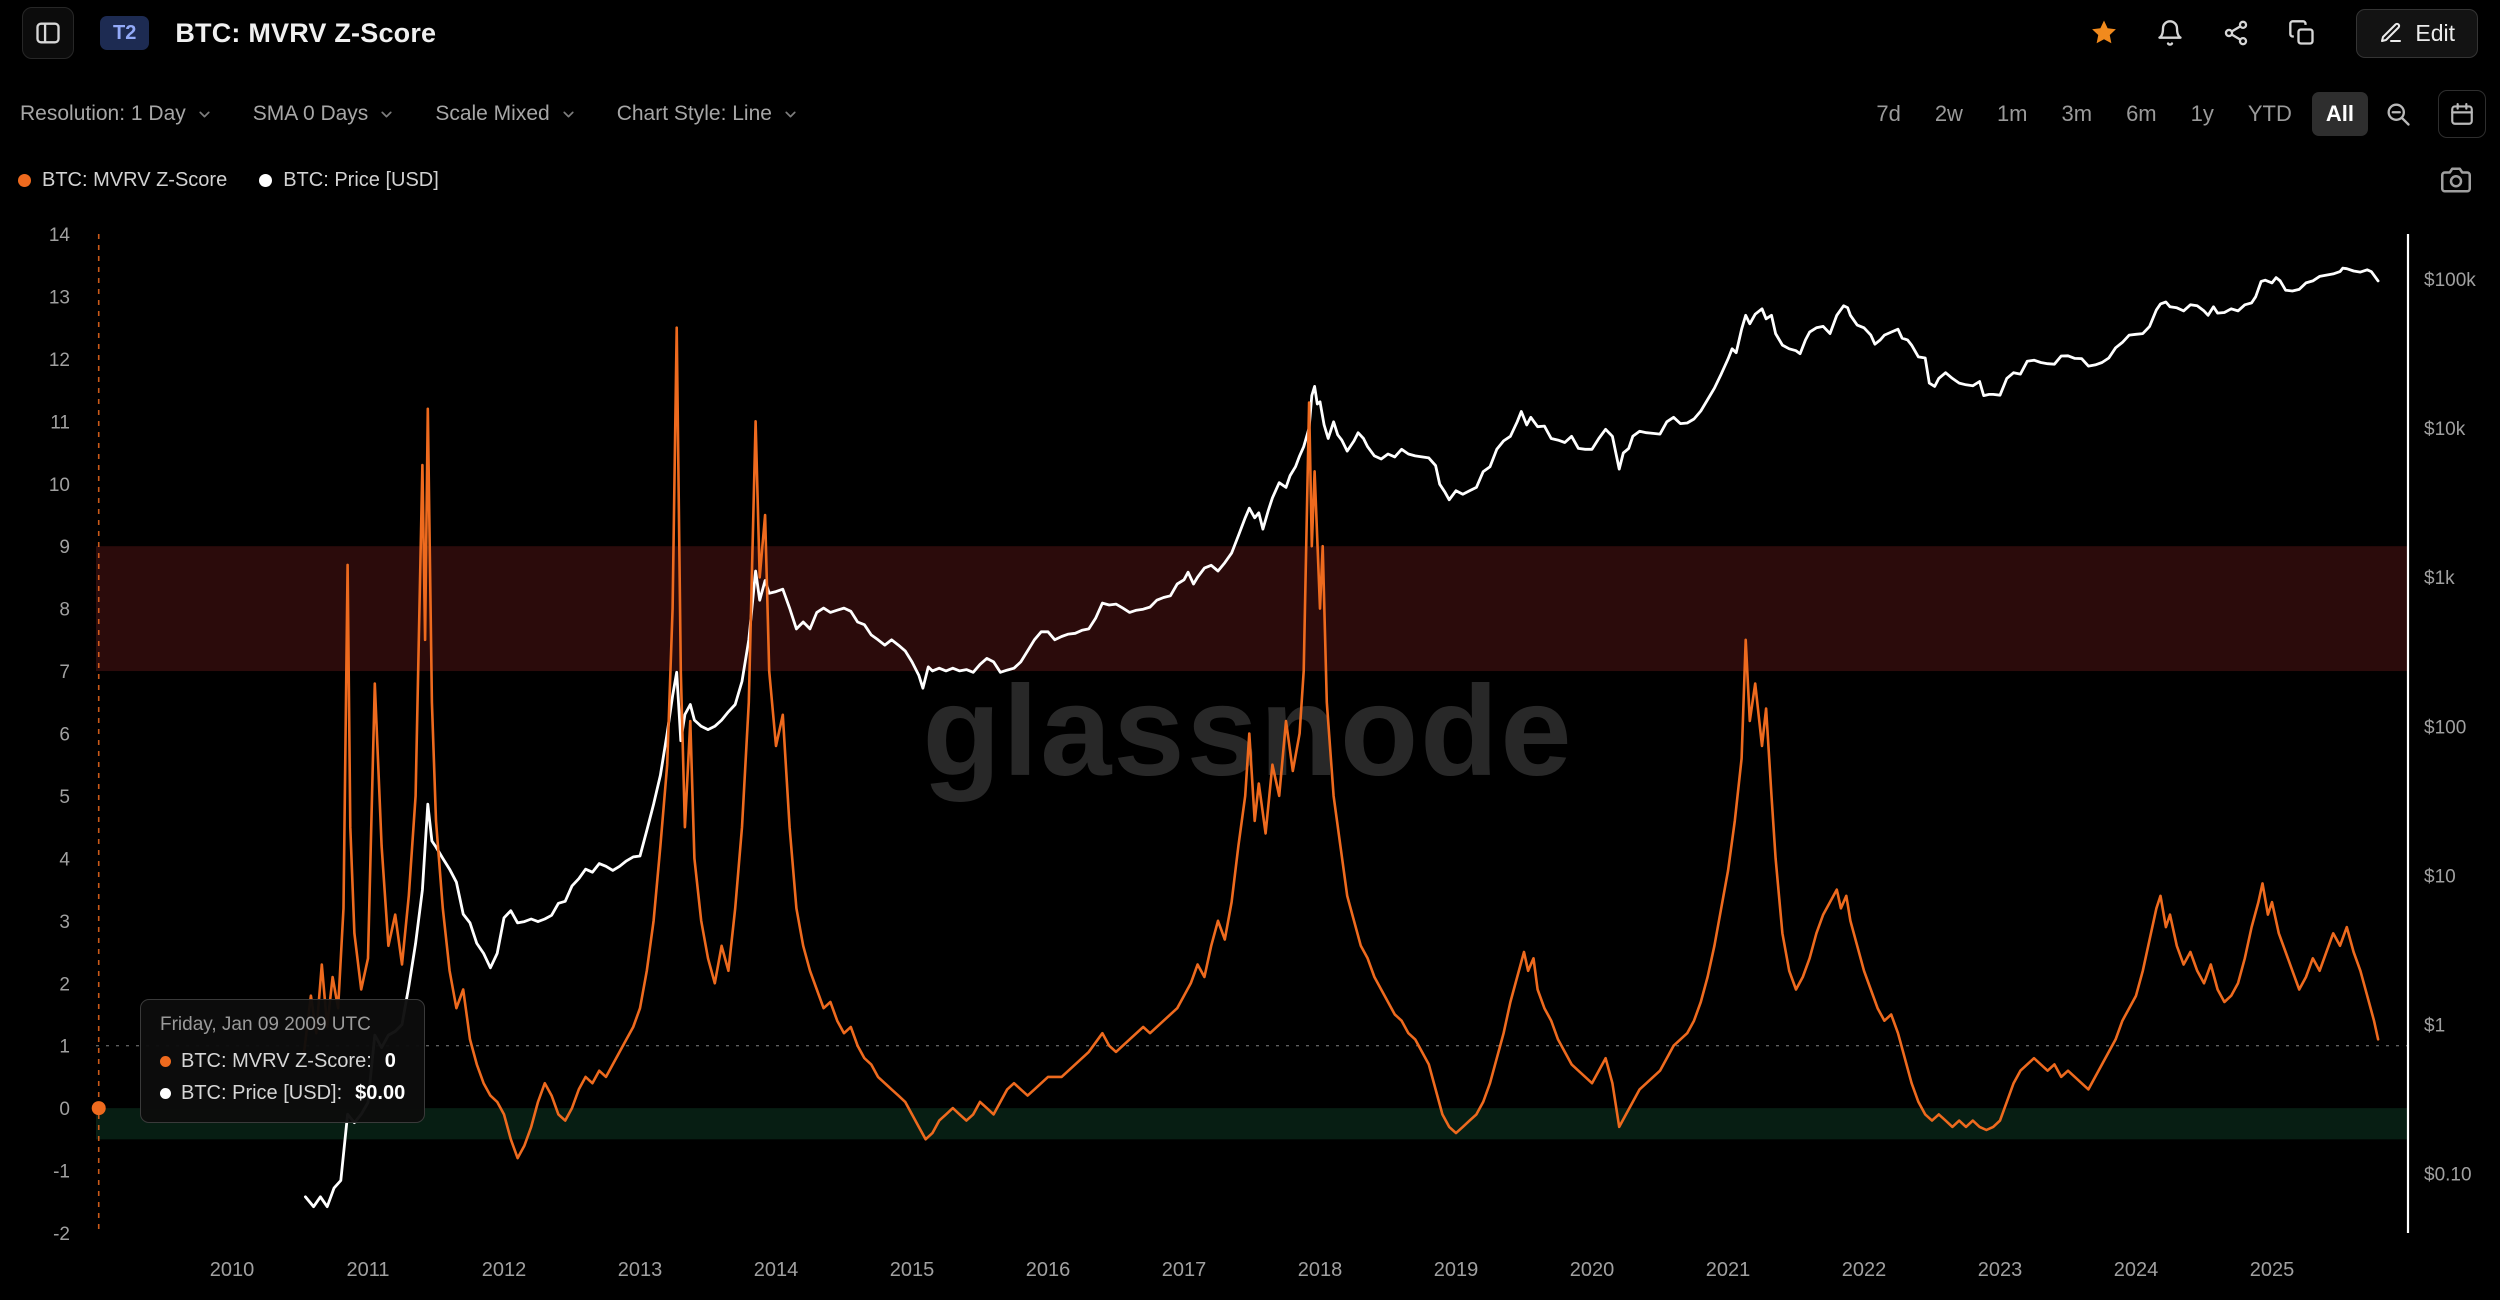  Describe the element at coordinates (2440, 876) in the screenshot. I see `right-axis-tick-label: $10` at that location.